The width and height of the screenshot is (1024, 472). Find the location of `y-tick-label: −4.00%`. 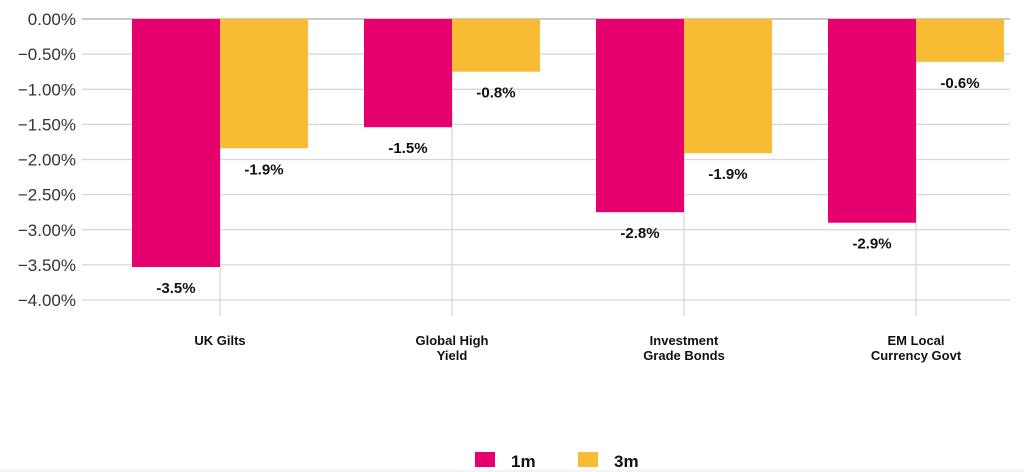

y-tick-label: −4.00% is located at coordinates (47, 300).